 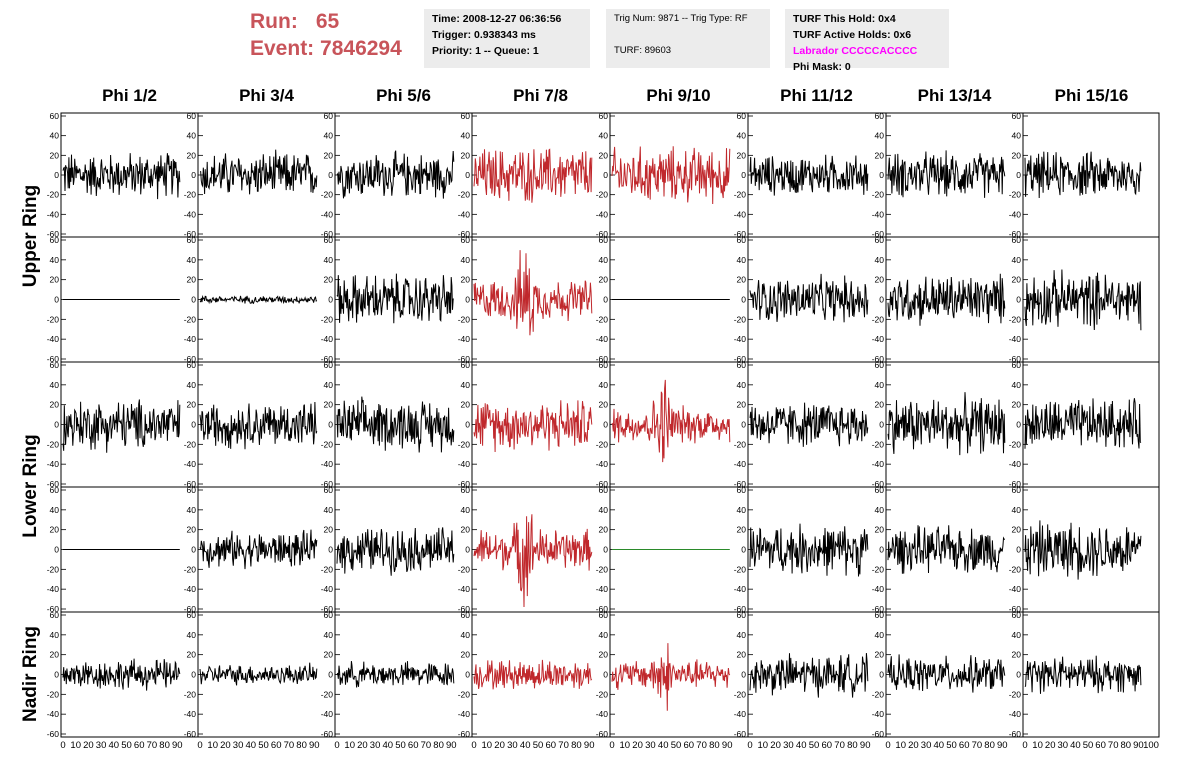 I want to click on event-value: 7846294, so click(x=361, y=48).